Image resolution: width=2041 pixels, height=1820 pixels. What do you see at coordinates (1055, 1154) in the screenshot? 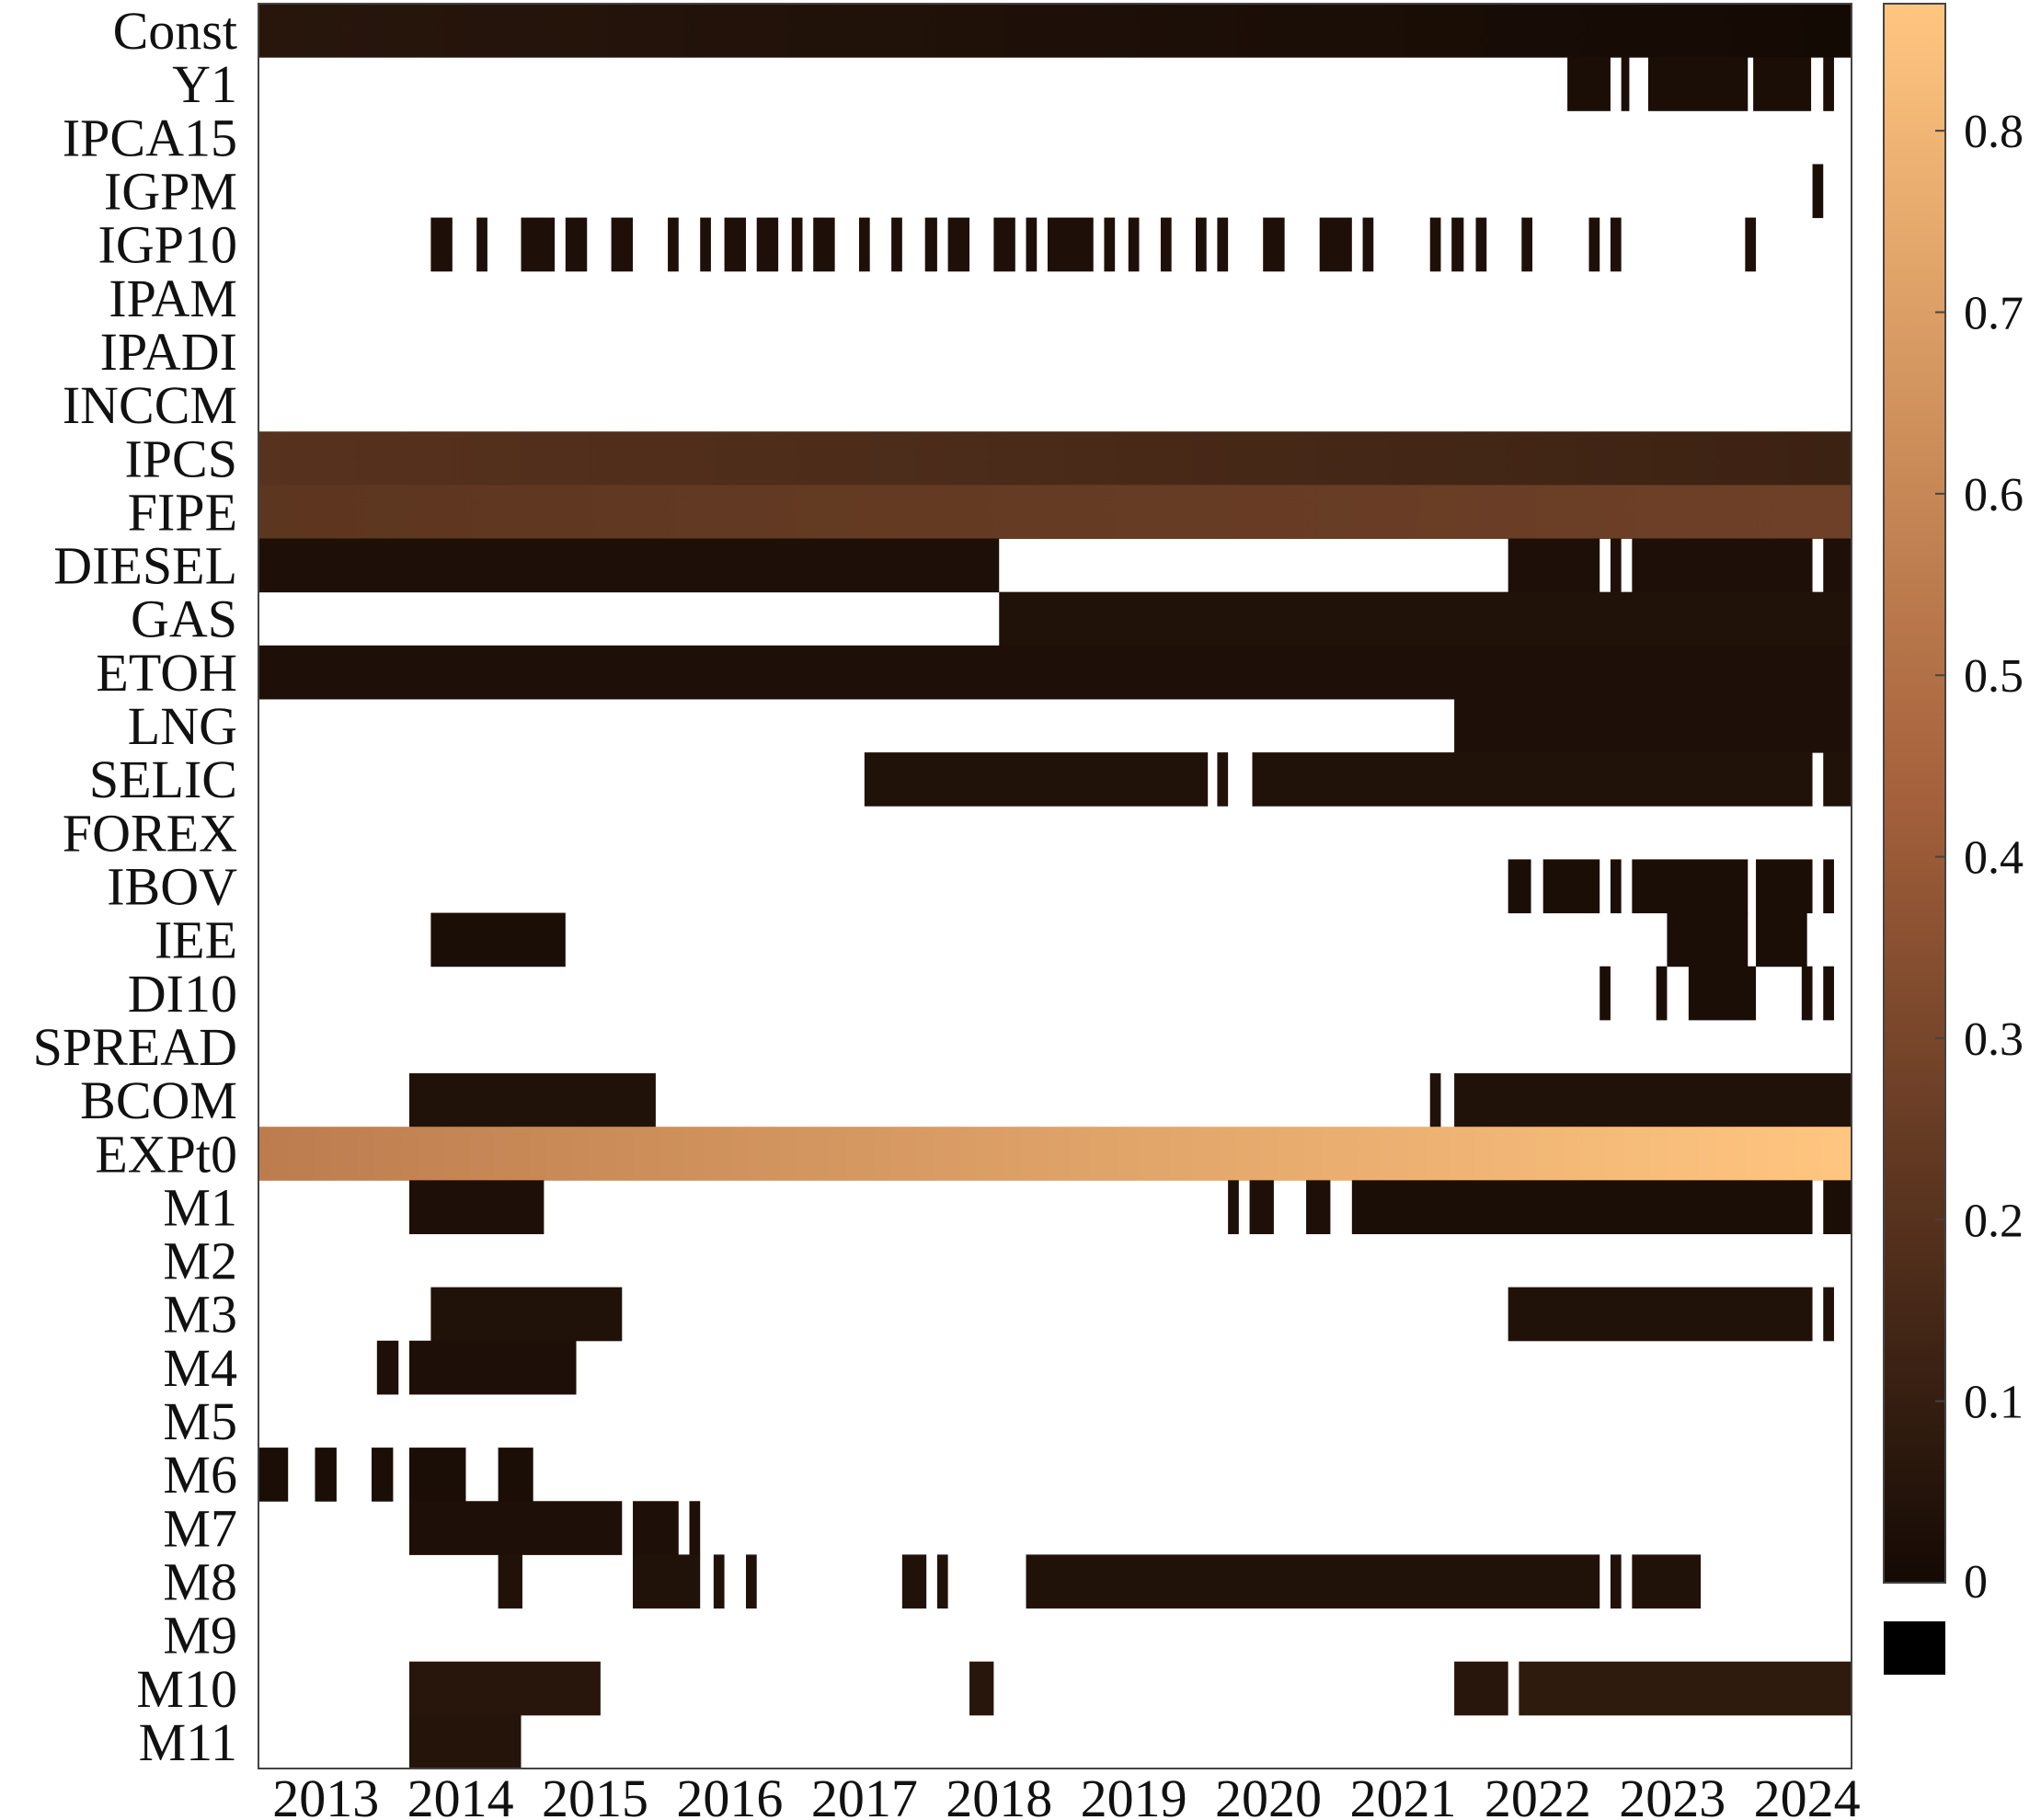
I see `cell-expt0` at bounding box center [1055, 1154].